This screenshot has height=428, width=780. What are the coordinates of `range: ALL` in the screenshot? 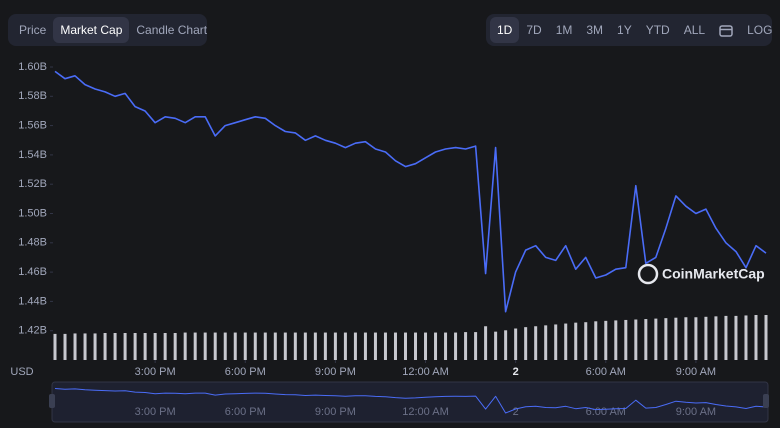 It's located at (694, 30).